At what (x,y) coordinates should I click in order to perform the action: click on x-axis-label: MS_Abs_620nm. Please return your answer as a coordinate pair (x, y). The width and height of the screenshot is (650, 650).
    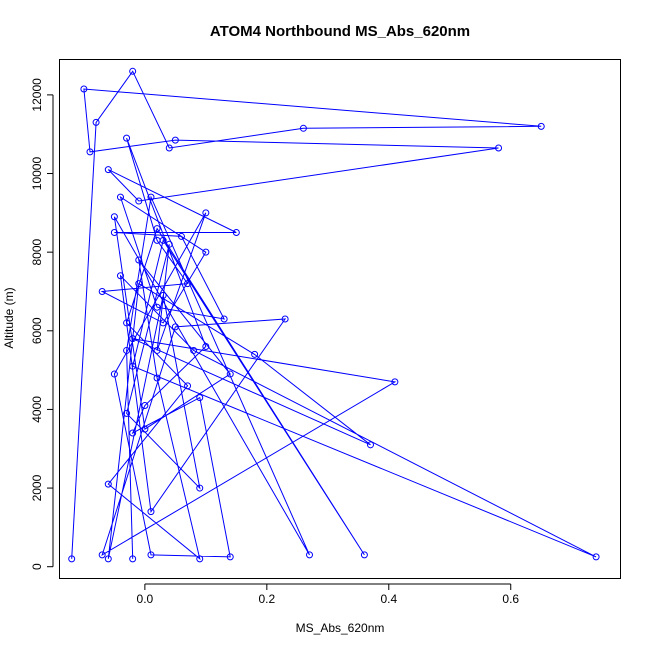
    Looking at the image, I should click on (340, 628).